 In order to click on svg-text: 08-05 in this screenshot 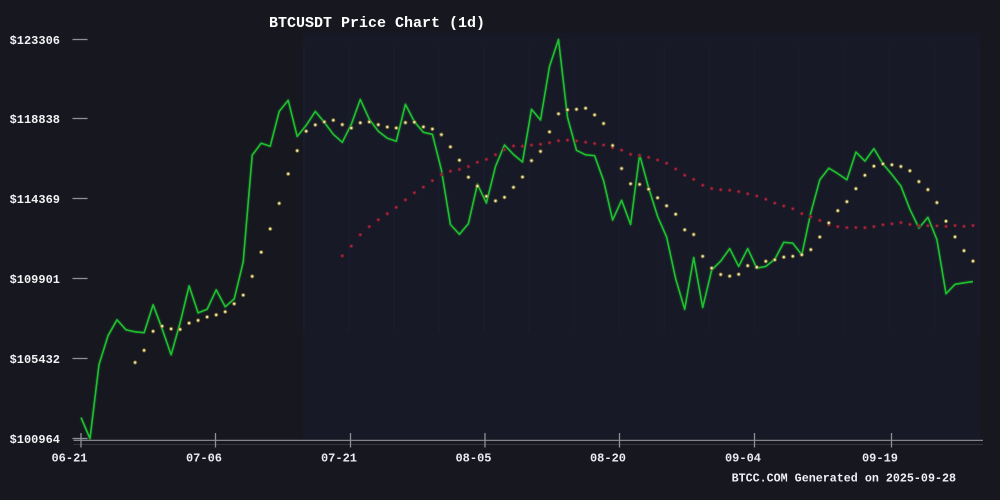, I will do `click(473, 459)`.